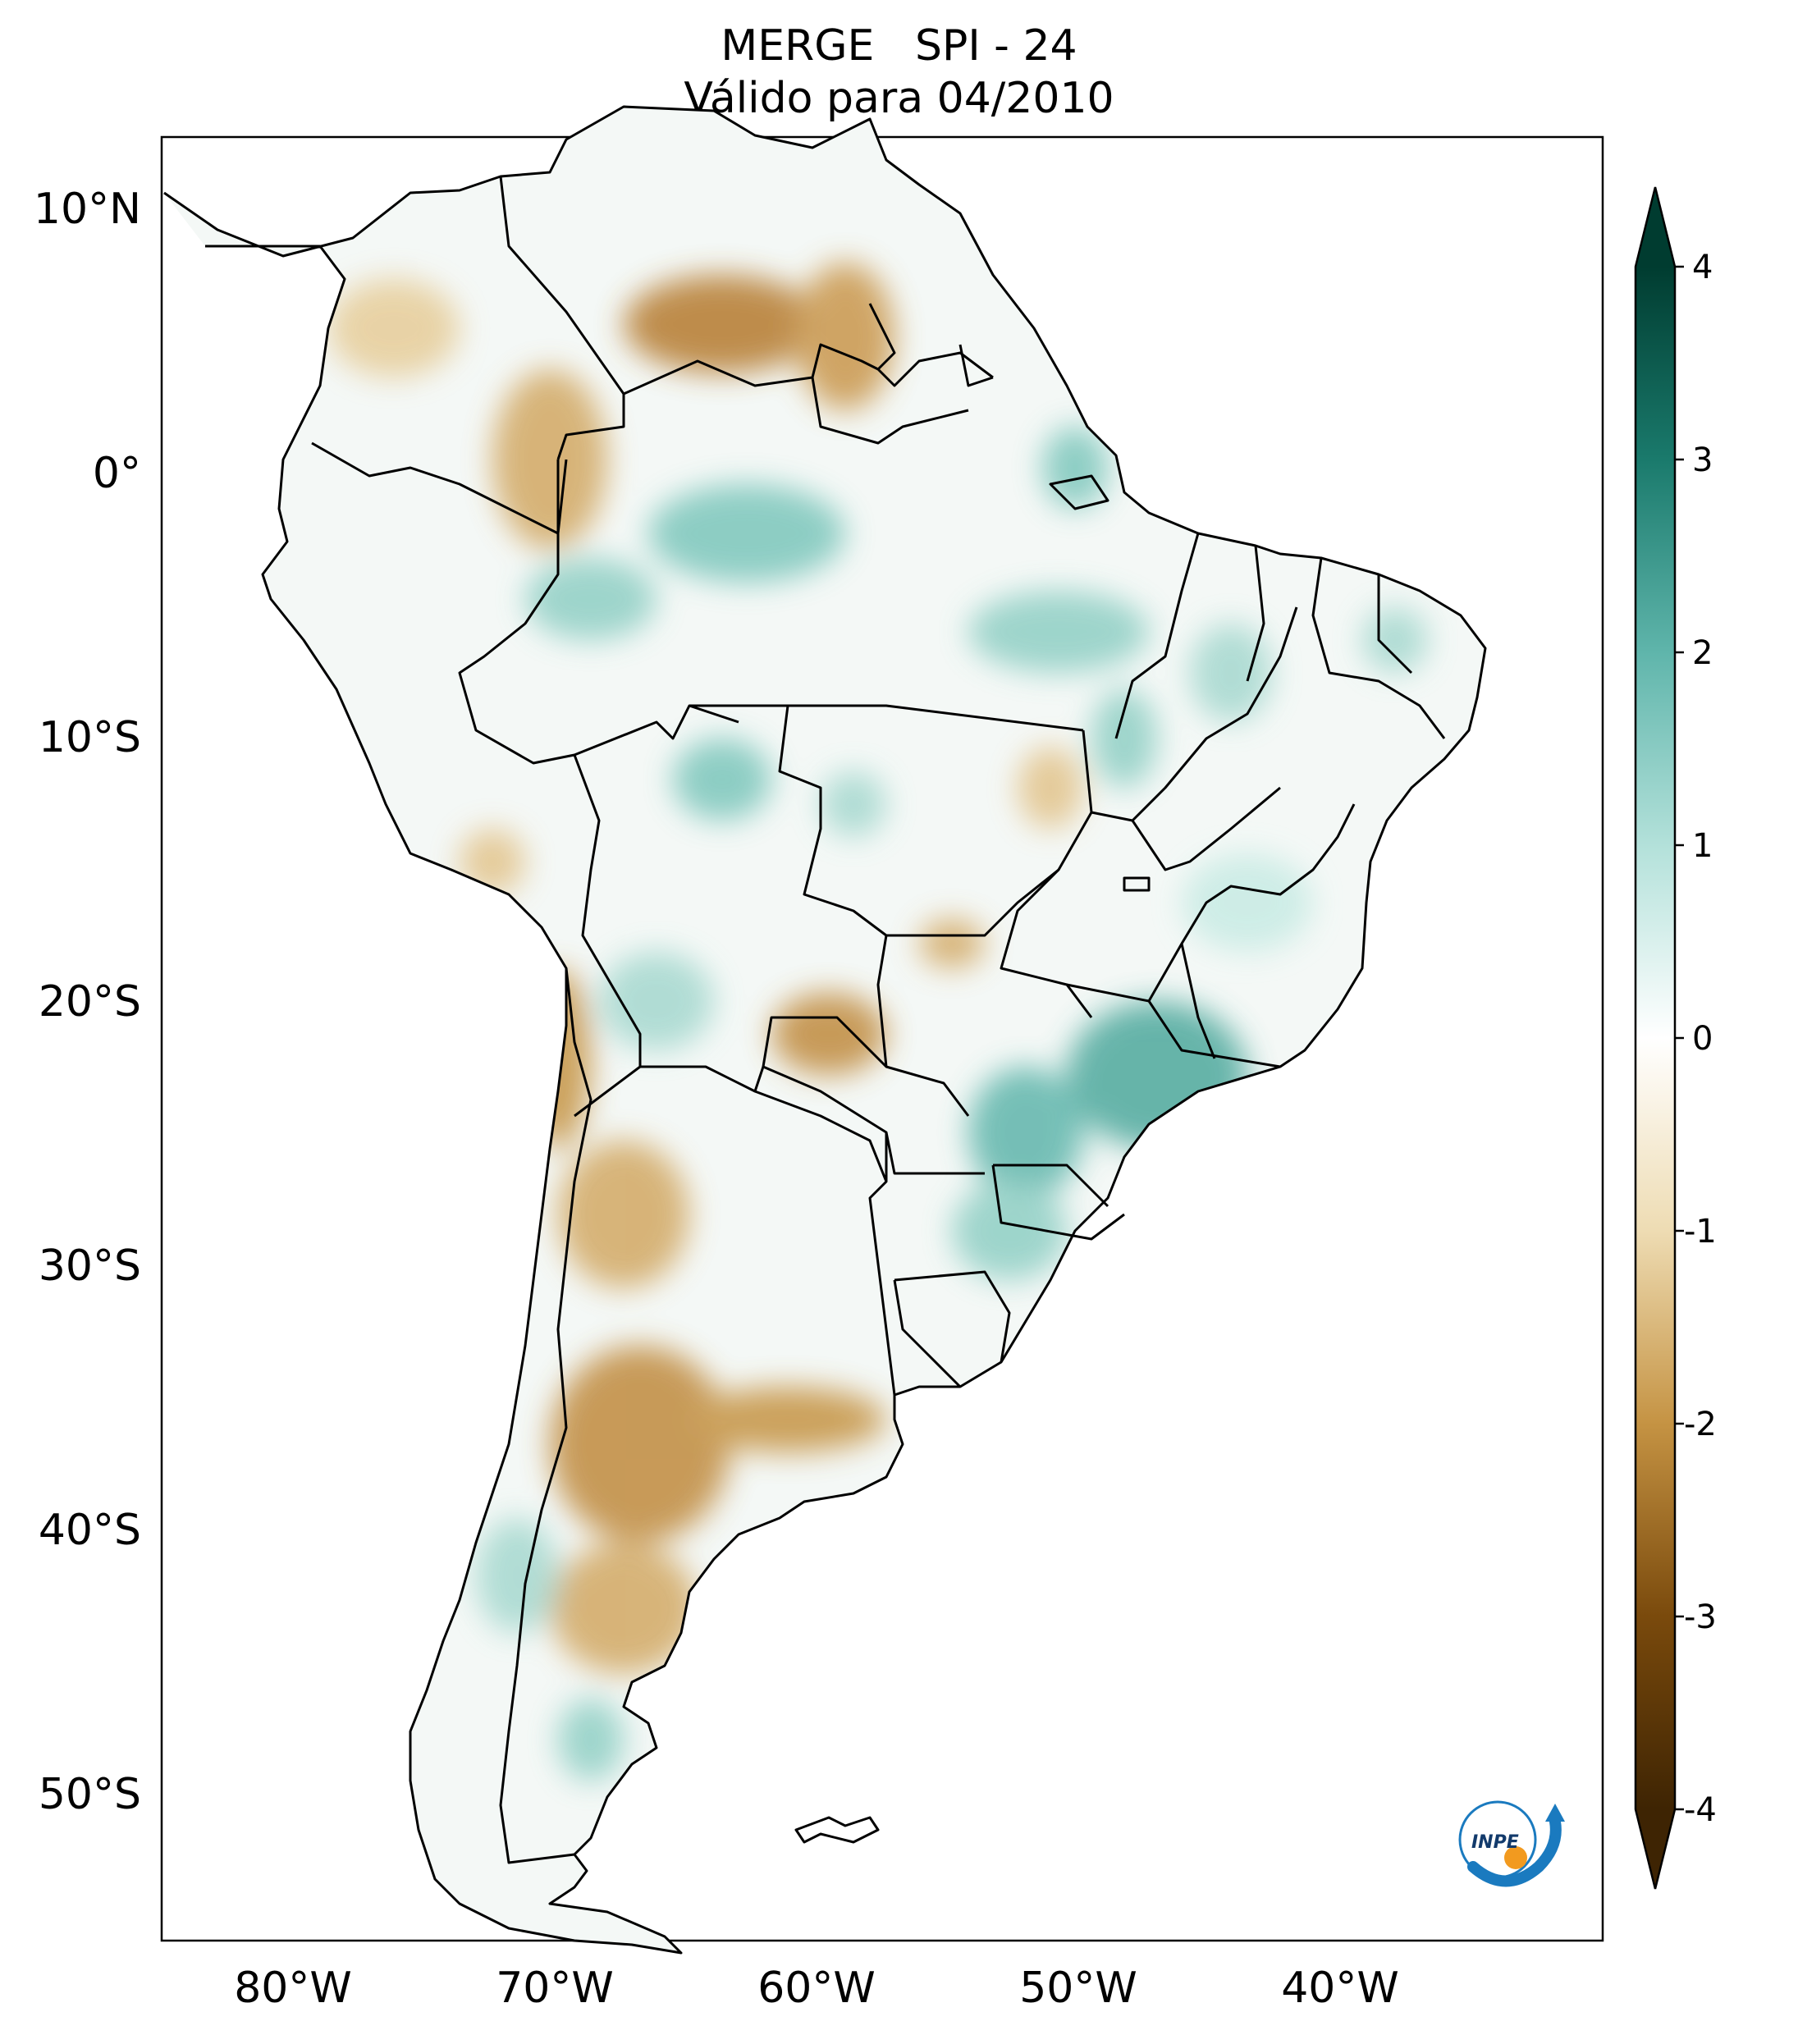  Describe the element at coordinates (899, 98) in the screenshot. I see `map-title-line2: Válido para 04/2010` at that location.